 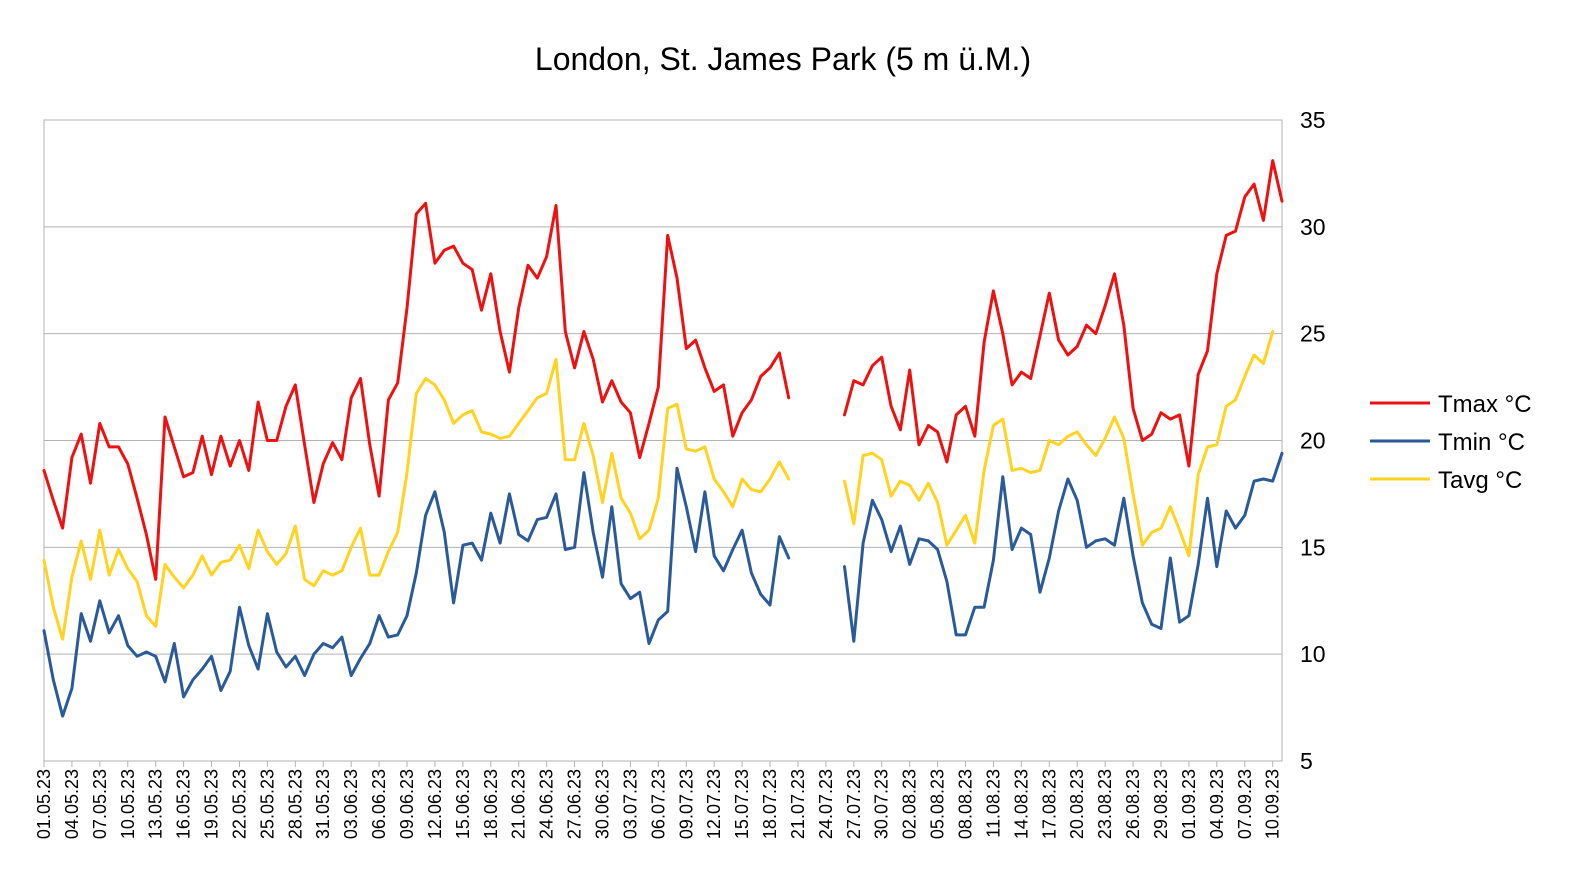 I want to click on x-tick-label: 11.08.23, so click(x=993, y=803).